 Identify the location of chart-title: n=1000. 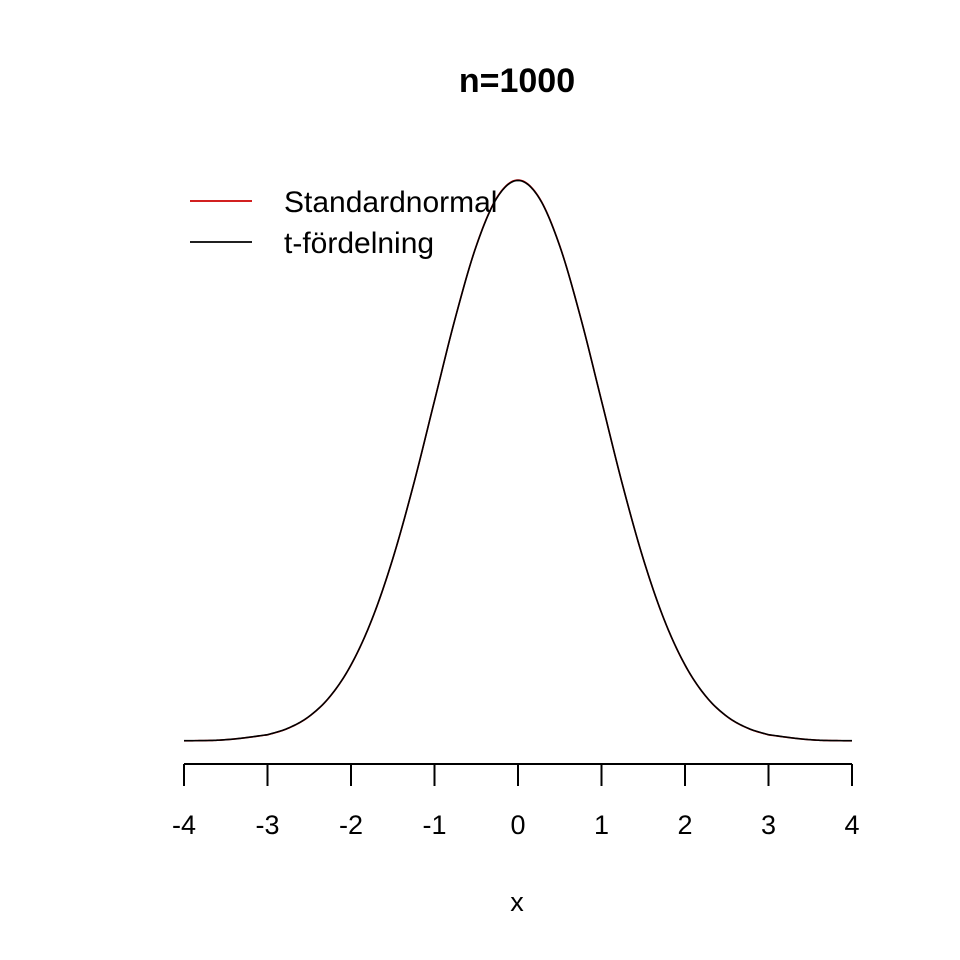
(517, 81).